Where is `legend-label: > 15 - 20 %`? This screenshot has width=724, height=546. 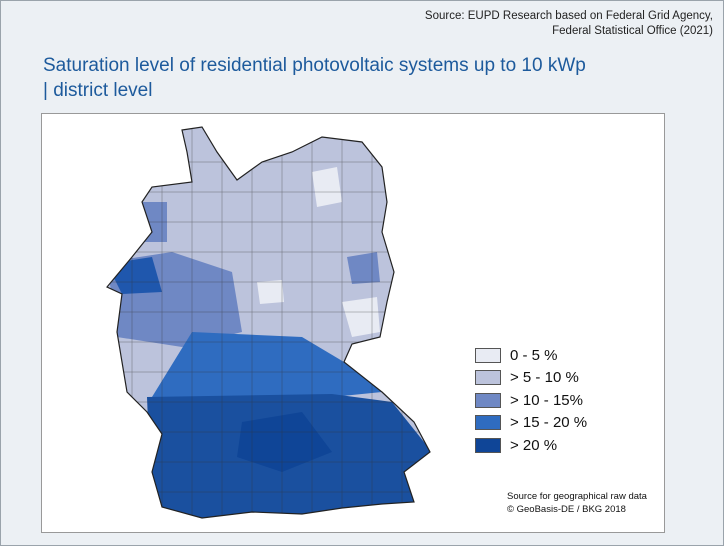
legend-label: > 15 - 20 % is located at coordinates (549, 423).